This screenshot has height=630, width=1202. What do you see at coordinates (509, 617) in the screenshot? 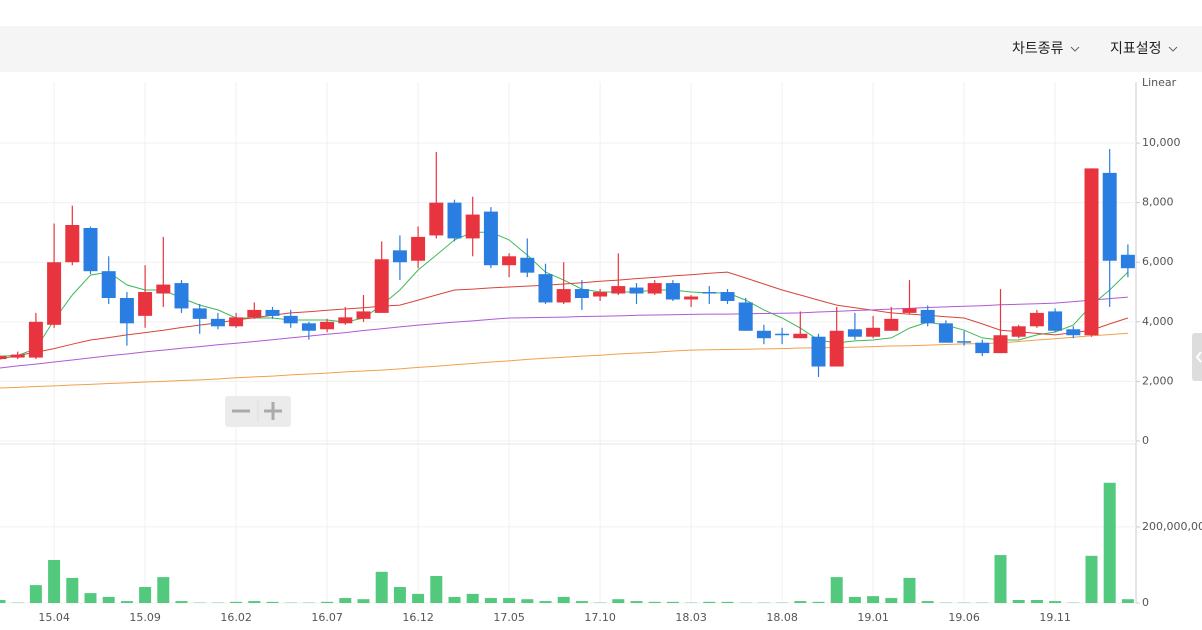
I see `x-tick-label: 17.05` at bounding box center [509, 617].